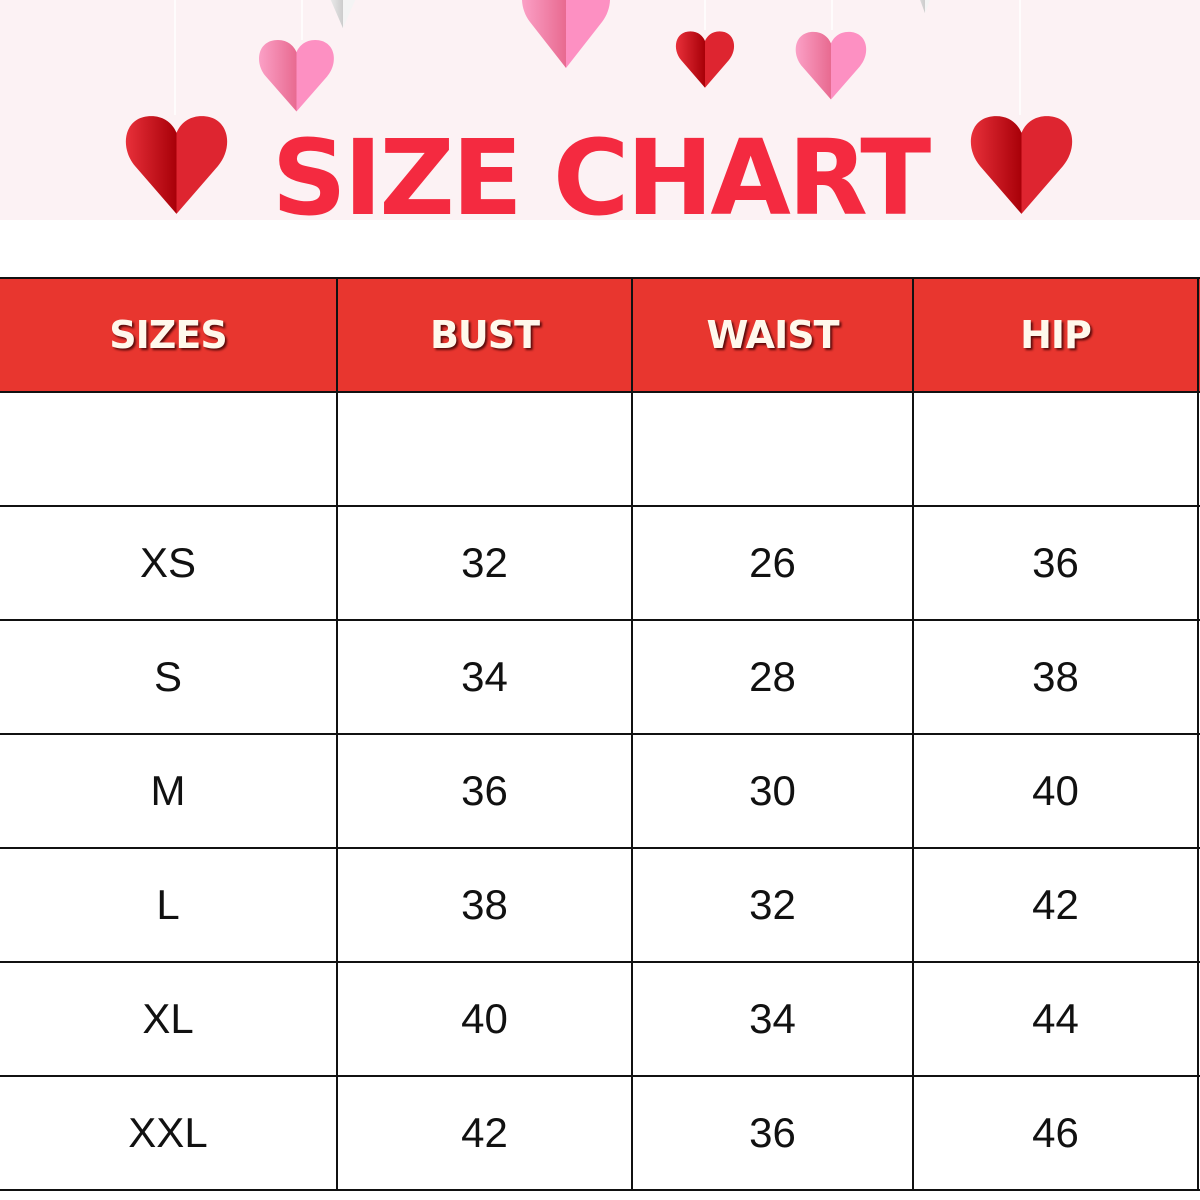  Describe the element at coordinates (484, 1019) in the screenshot. I see `cell-bust: 40` at that location.